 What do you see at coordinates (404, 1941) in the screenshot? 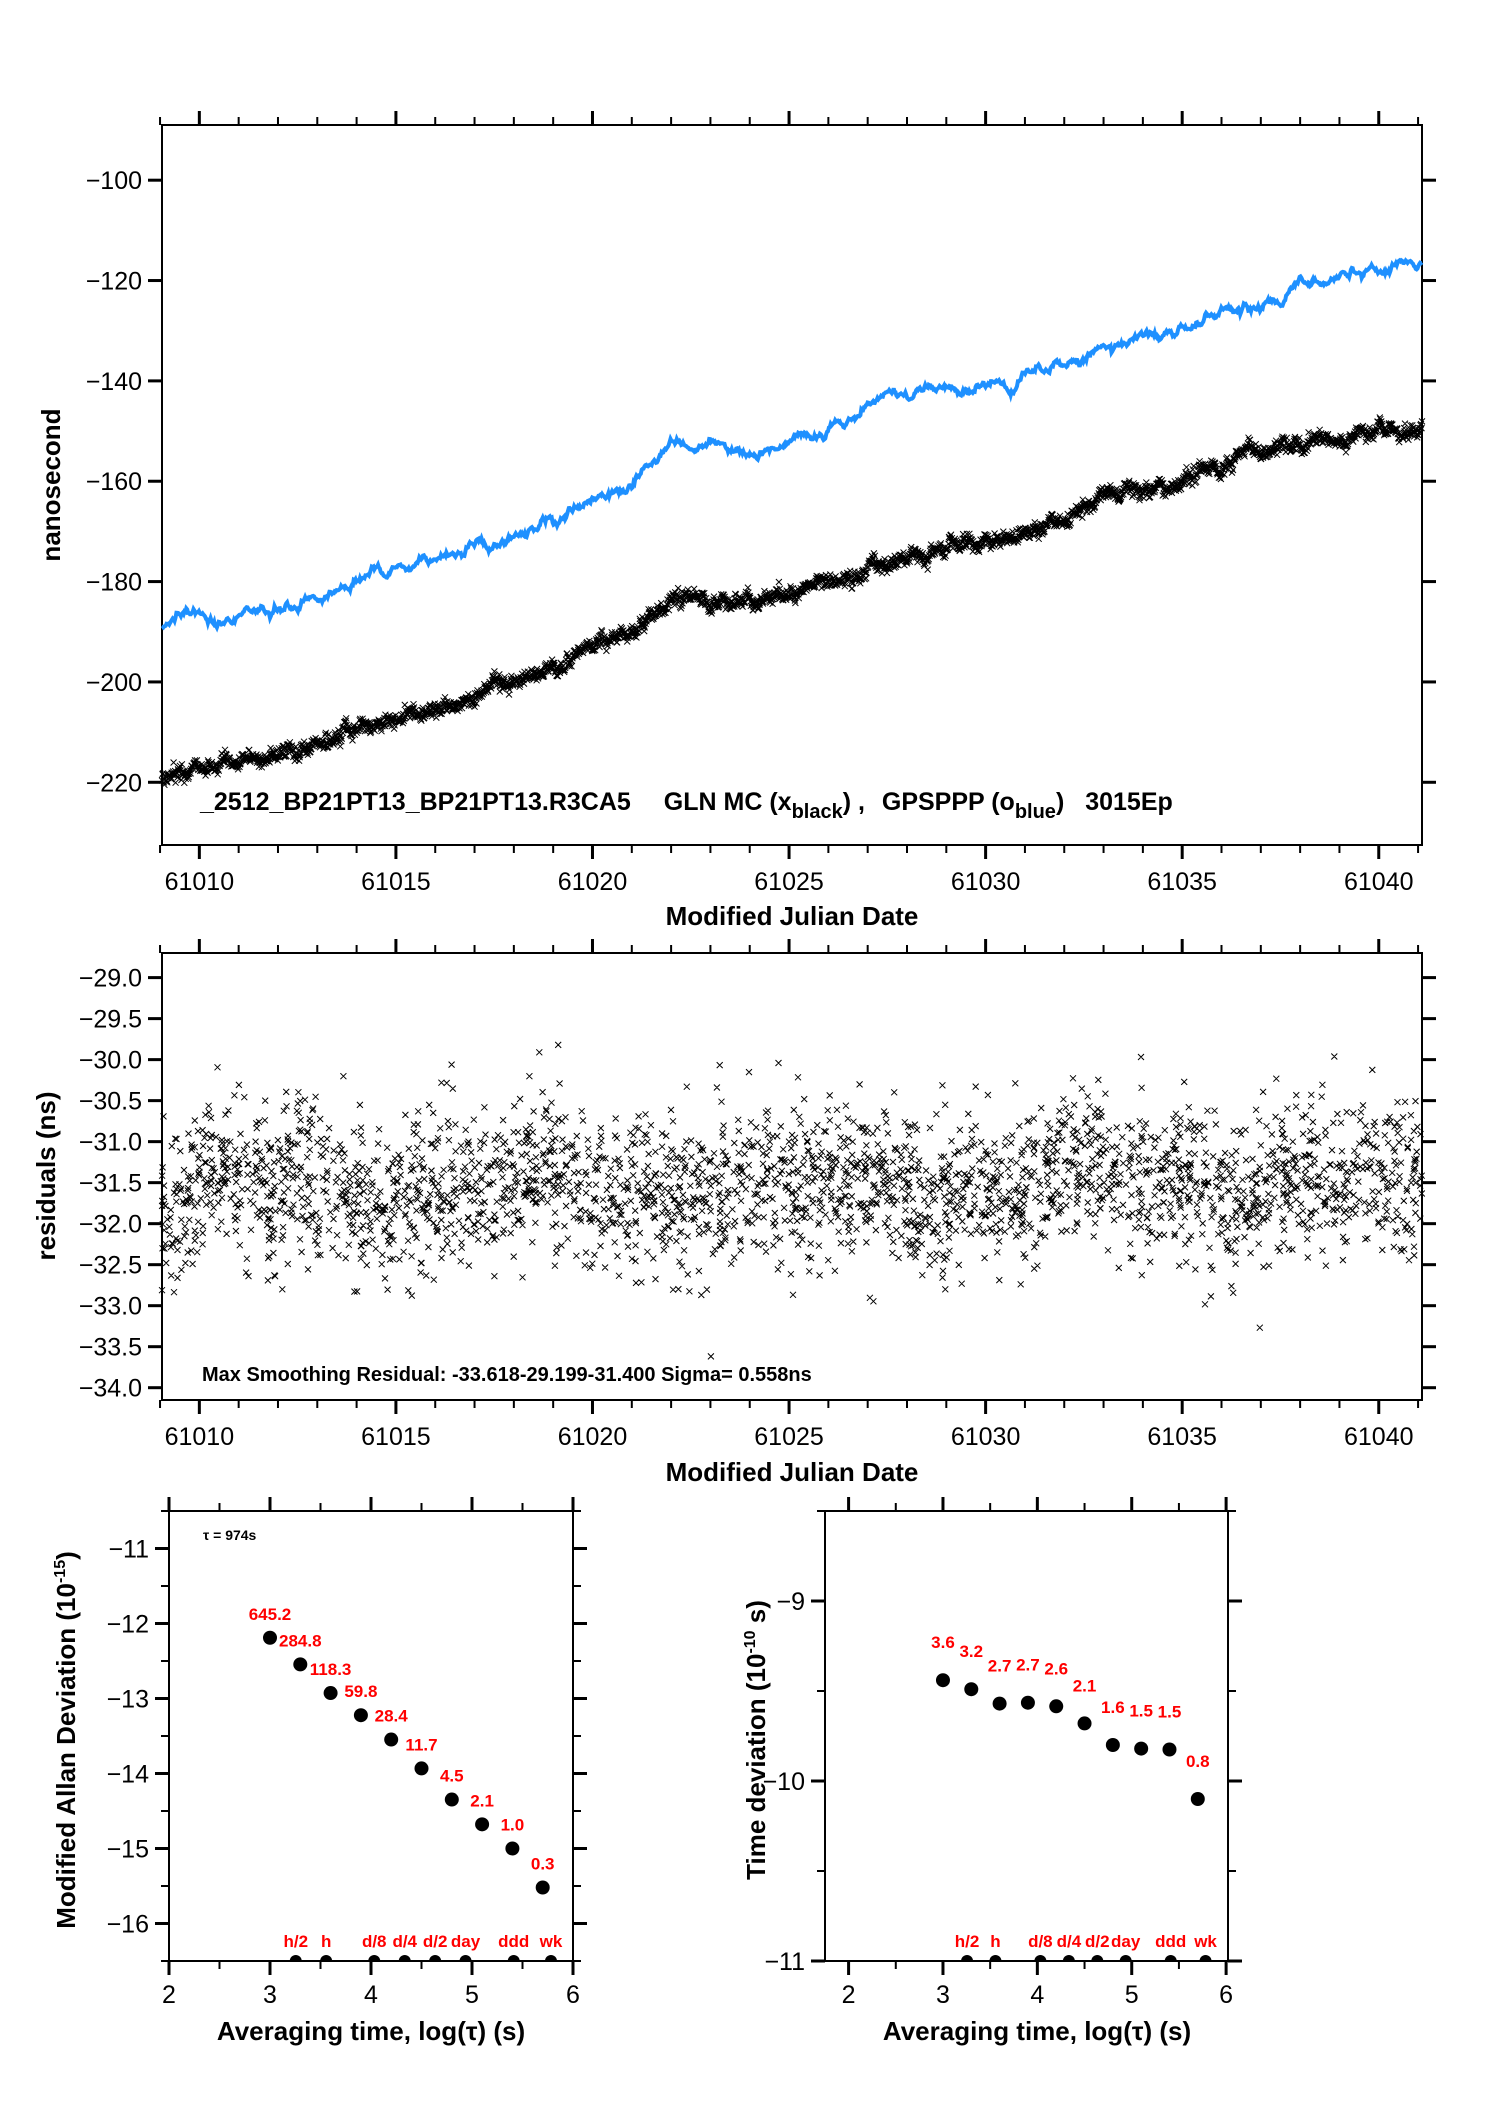
I see `interval-marker-label: d/4` at bounding box center [404, 1941].